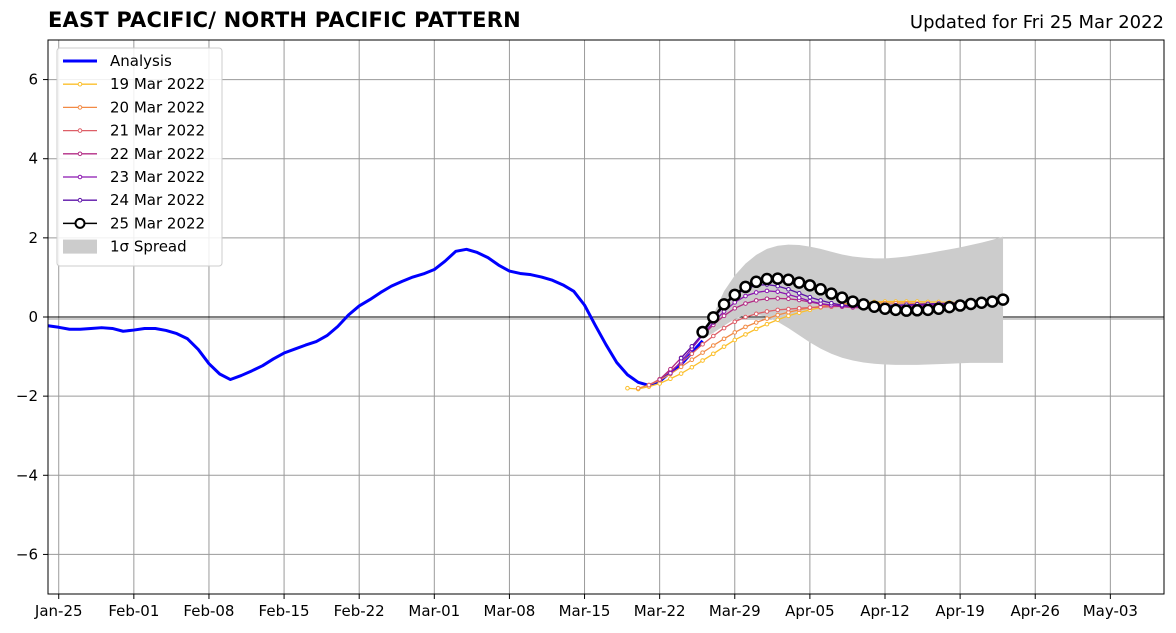 The width and height of the screenshot is (1176, 633). What do you see at coordinates (157, 200) in the screenshot?
I see `legend-label: 24 Mar 2022` at bounding box center [157, 200].